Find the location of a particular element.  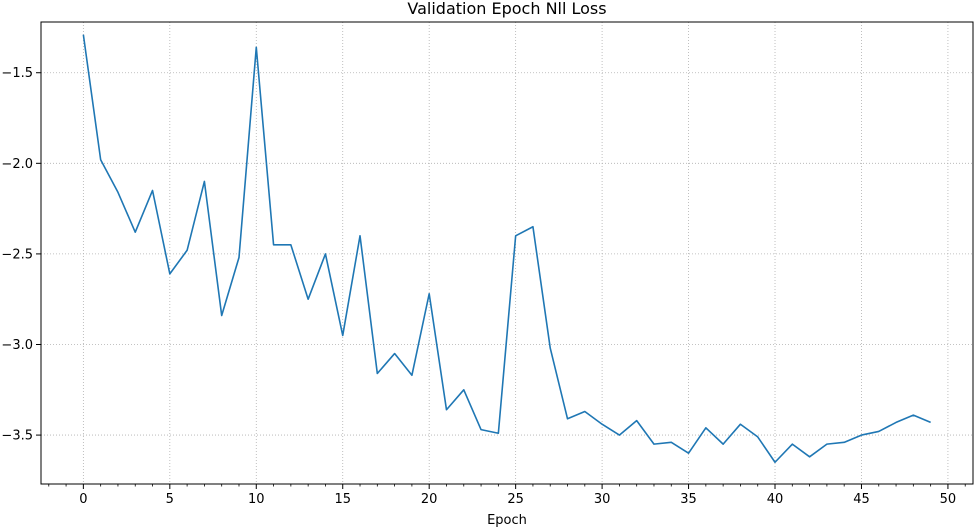

y-tick-label: −3.5 is located at coordinates (17, 436).